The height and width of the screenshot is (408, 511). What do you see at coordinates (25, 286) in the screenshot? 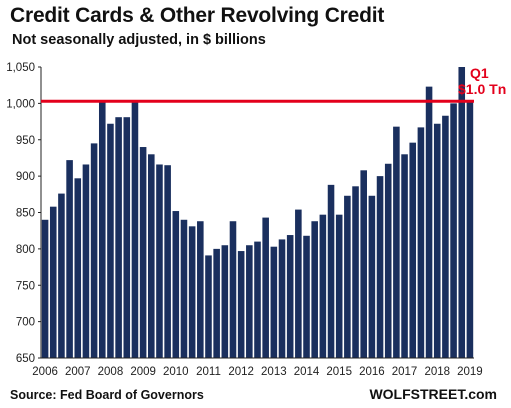
I see `y-tick-label: 750` at bounding box center [25, 286].